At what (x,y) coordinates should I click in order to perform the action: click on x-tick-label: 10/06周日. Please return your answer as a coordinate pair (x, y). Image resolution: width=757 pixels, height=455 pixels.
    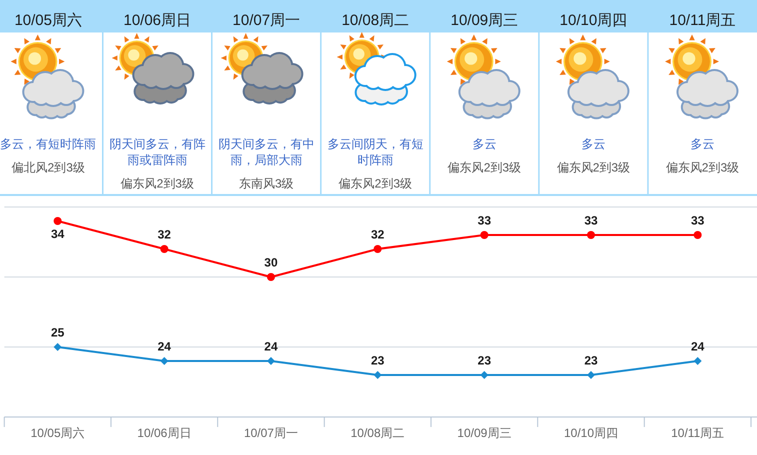
    Looking at the image, I should click on (164, 433).